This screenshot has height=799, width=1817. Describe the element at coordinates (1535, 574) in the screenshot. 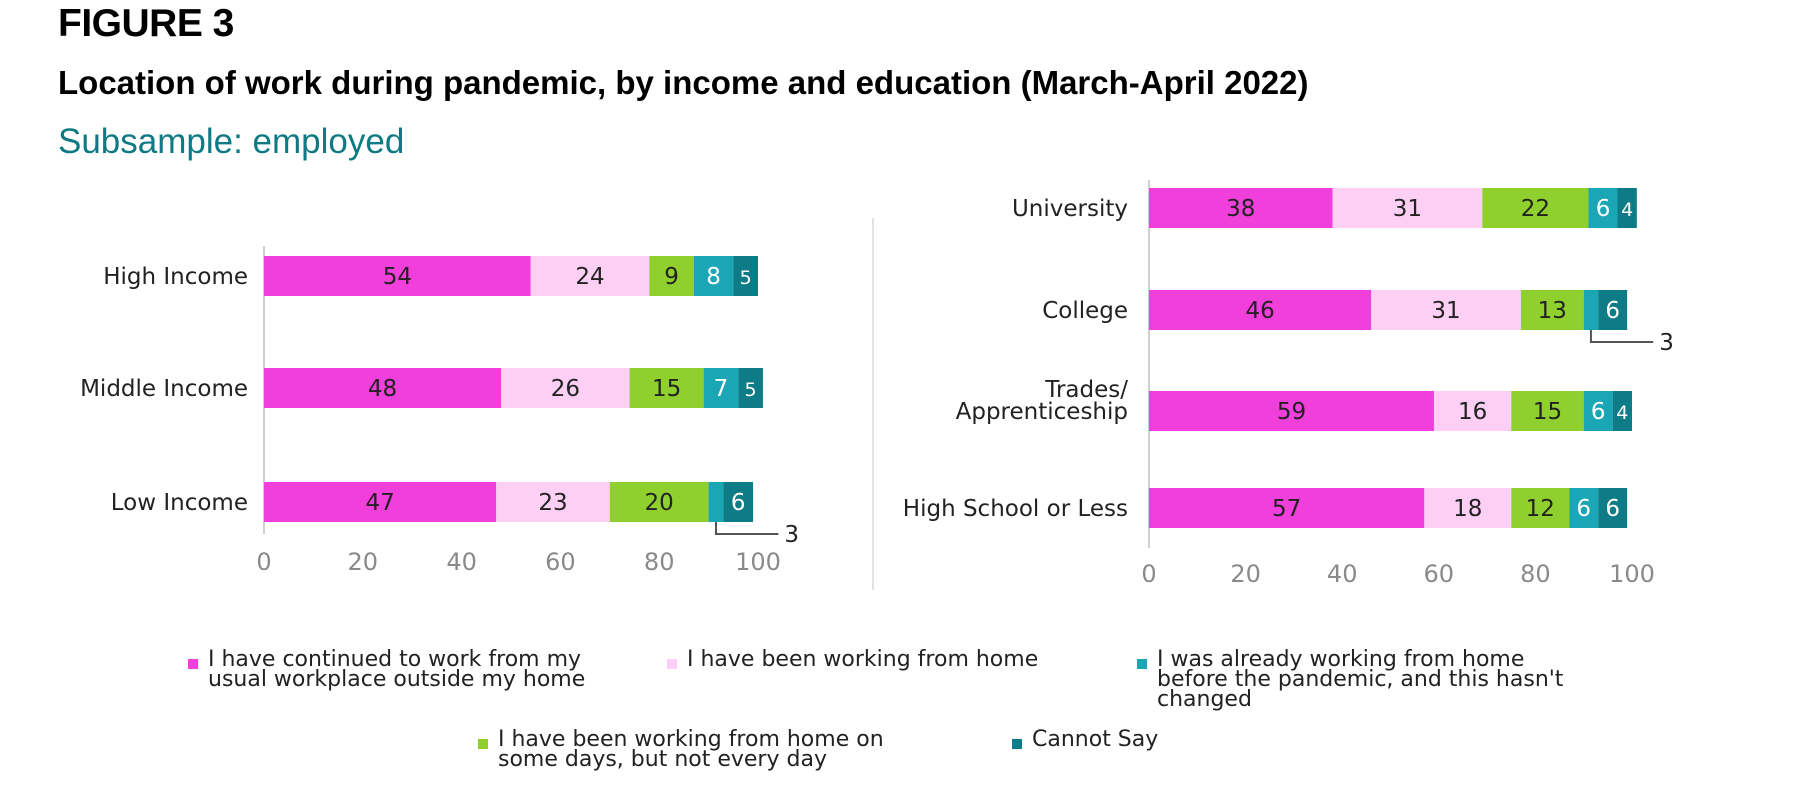

I see `x-tick-label: 80` at that location.